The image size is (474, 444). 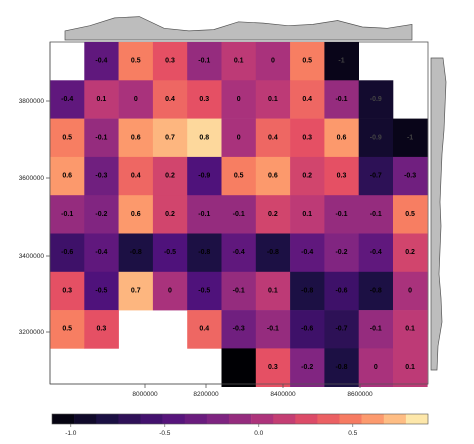 What do you see at coordinates (283, 394) in the screenshot?
I see `x-tick-label: 8400000` at bounding box center [283, 394].